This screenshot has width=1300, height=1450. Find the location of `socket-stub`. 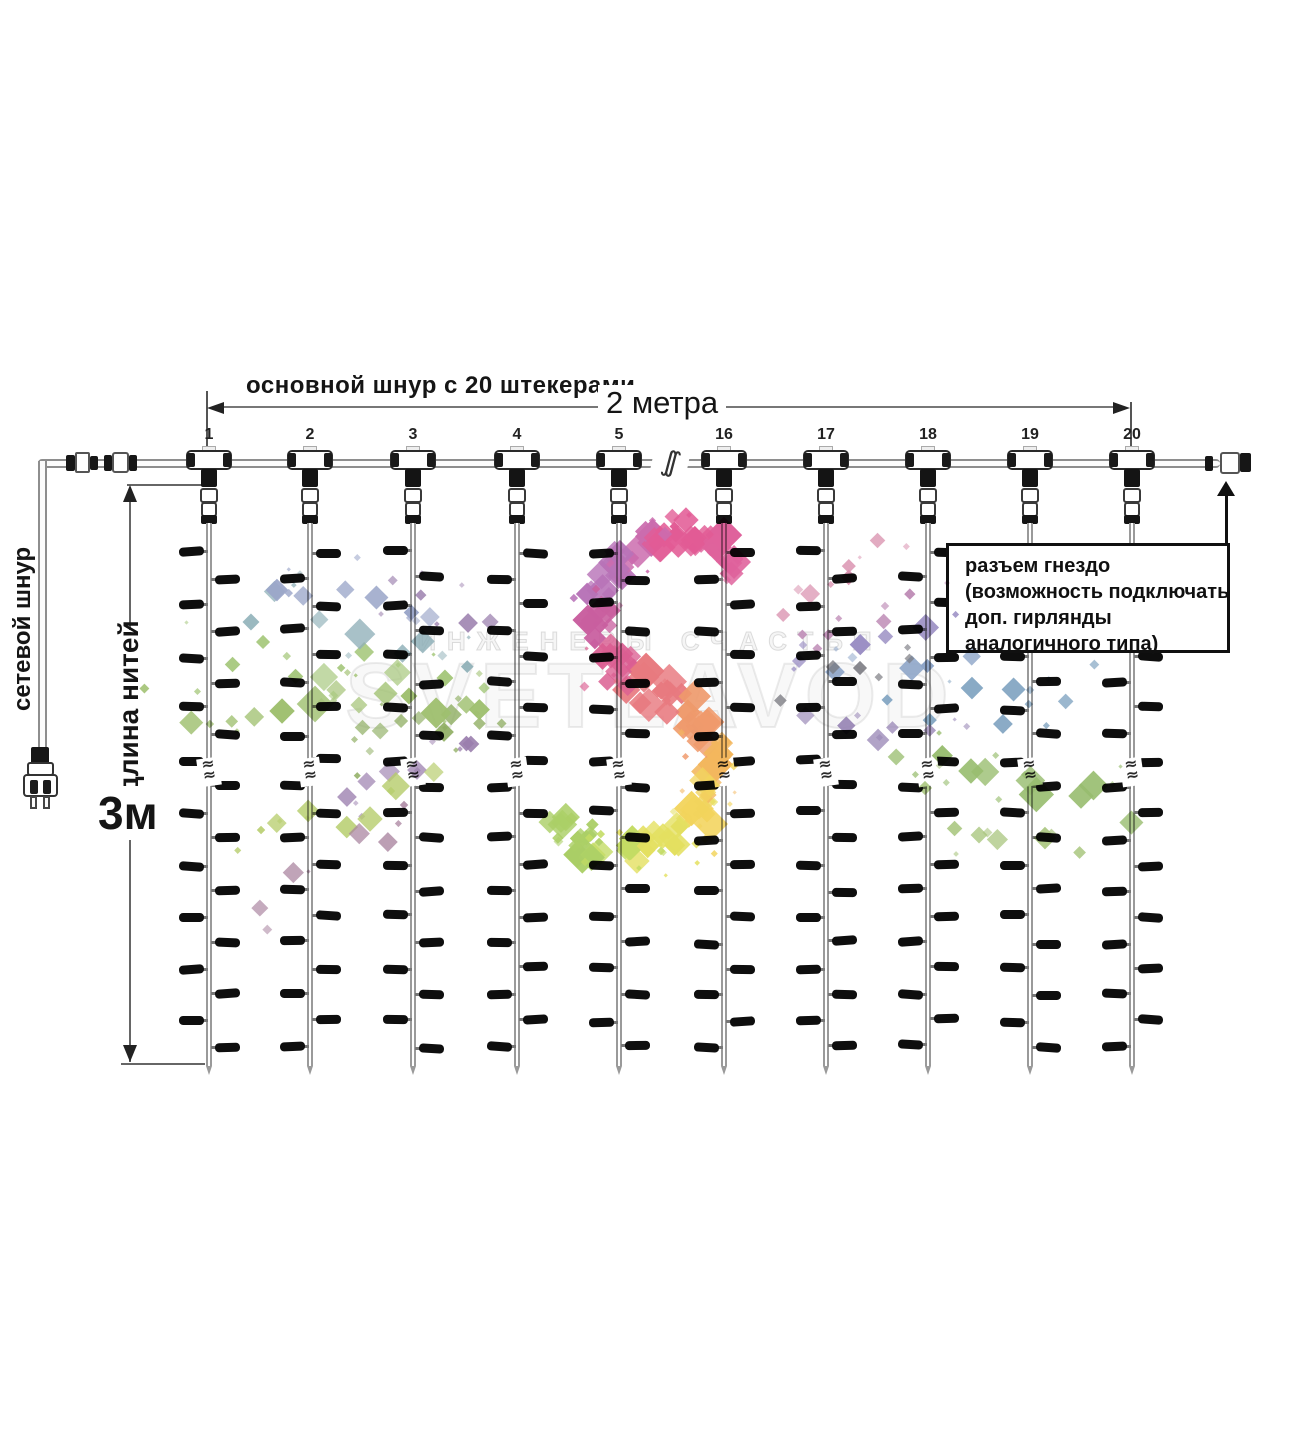

socket-stub is located at coordinates (1209, 463).